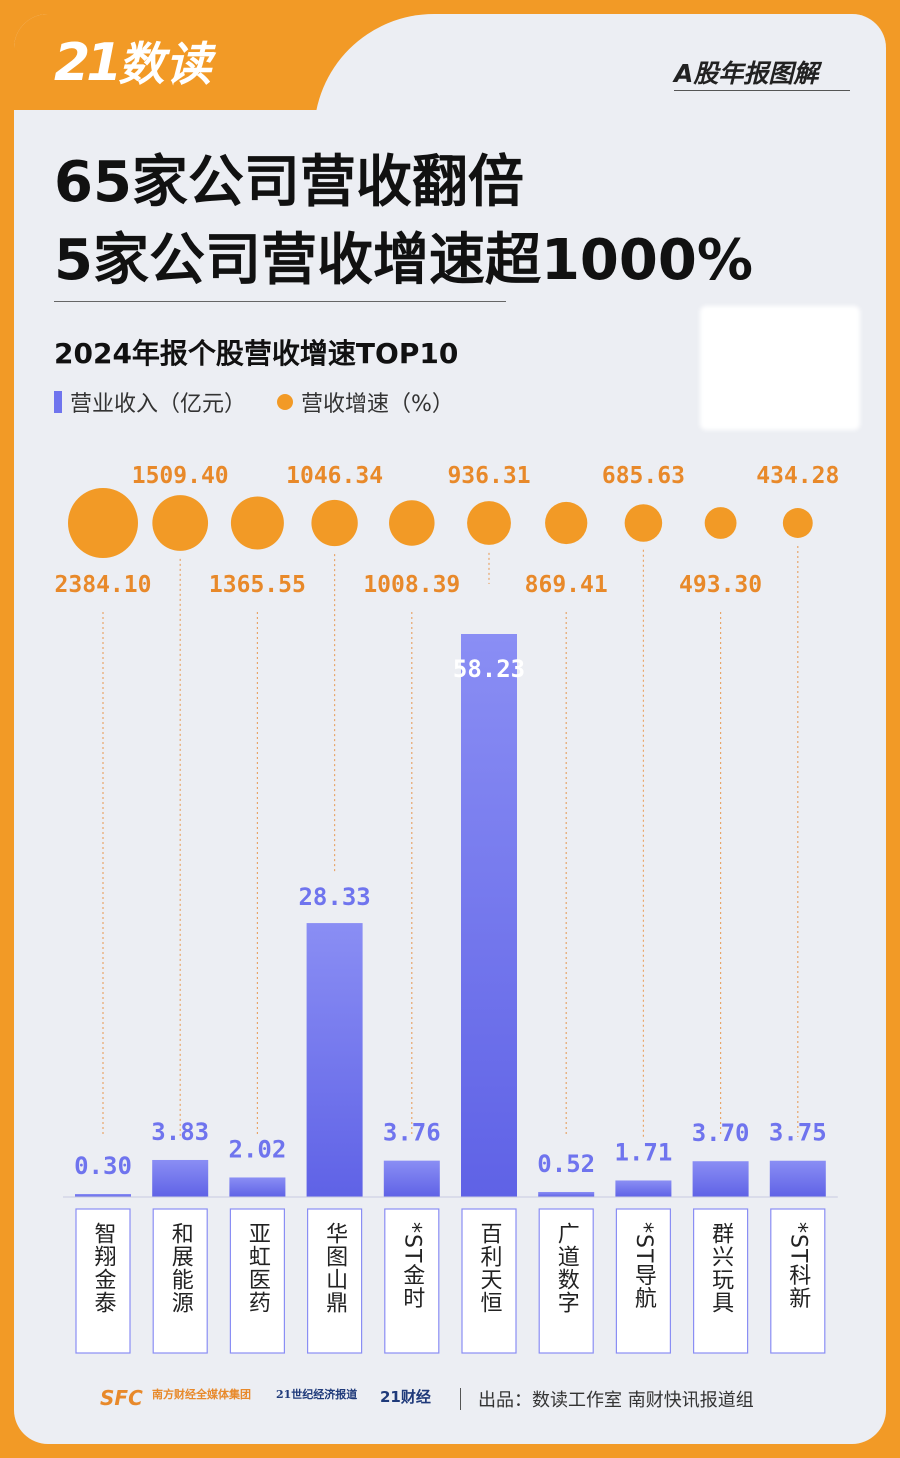 The width and height of the screenshot is (900, 1458). Describe the element at coordinates (285, 402) in the screenshot. I see `legend-dot-swatch` at that location.